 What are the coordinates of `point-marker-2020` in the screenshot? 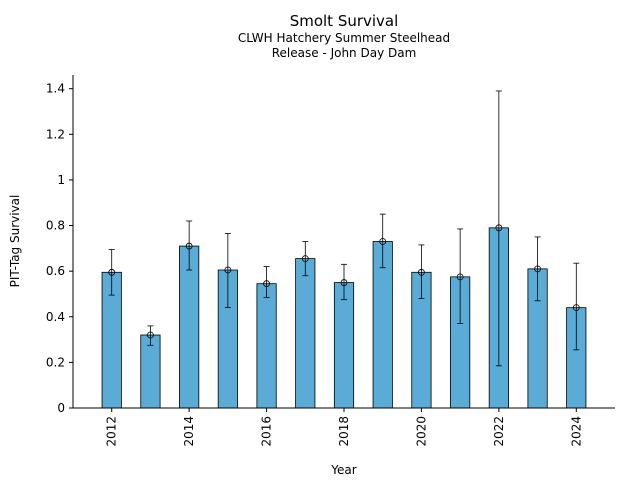 It's located at (421, 272).